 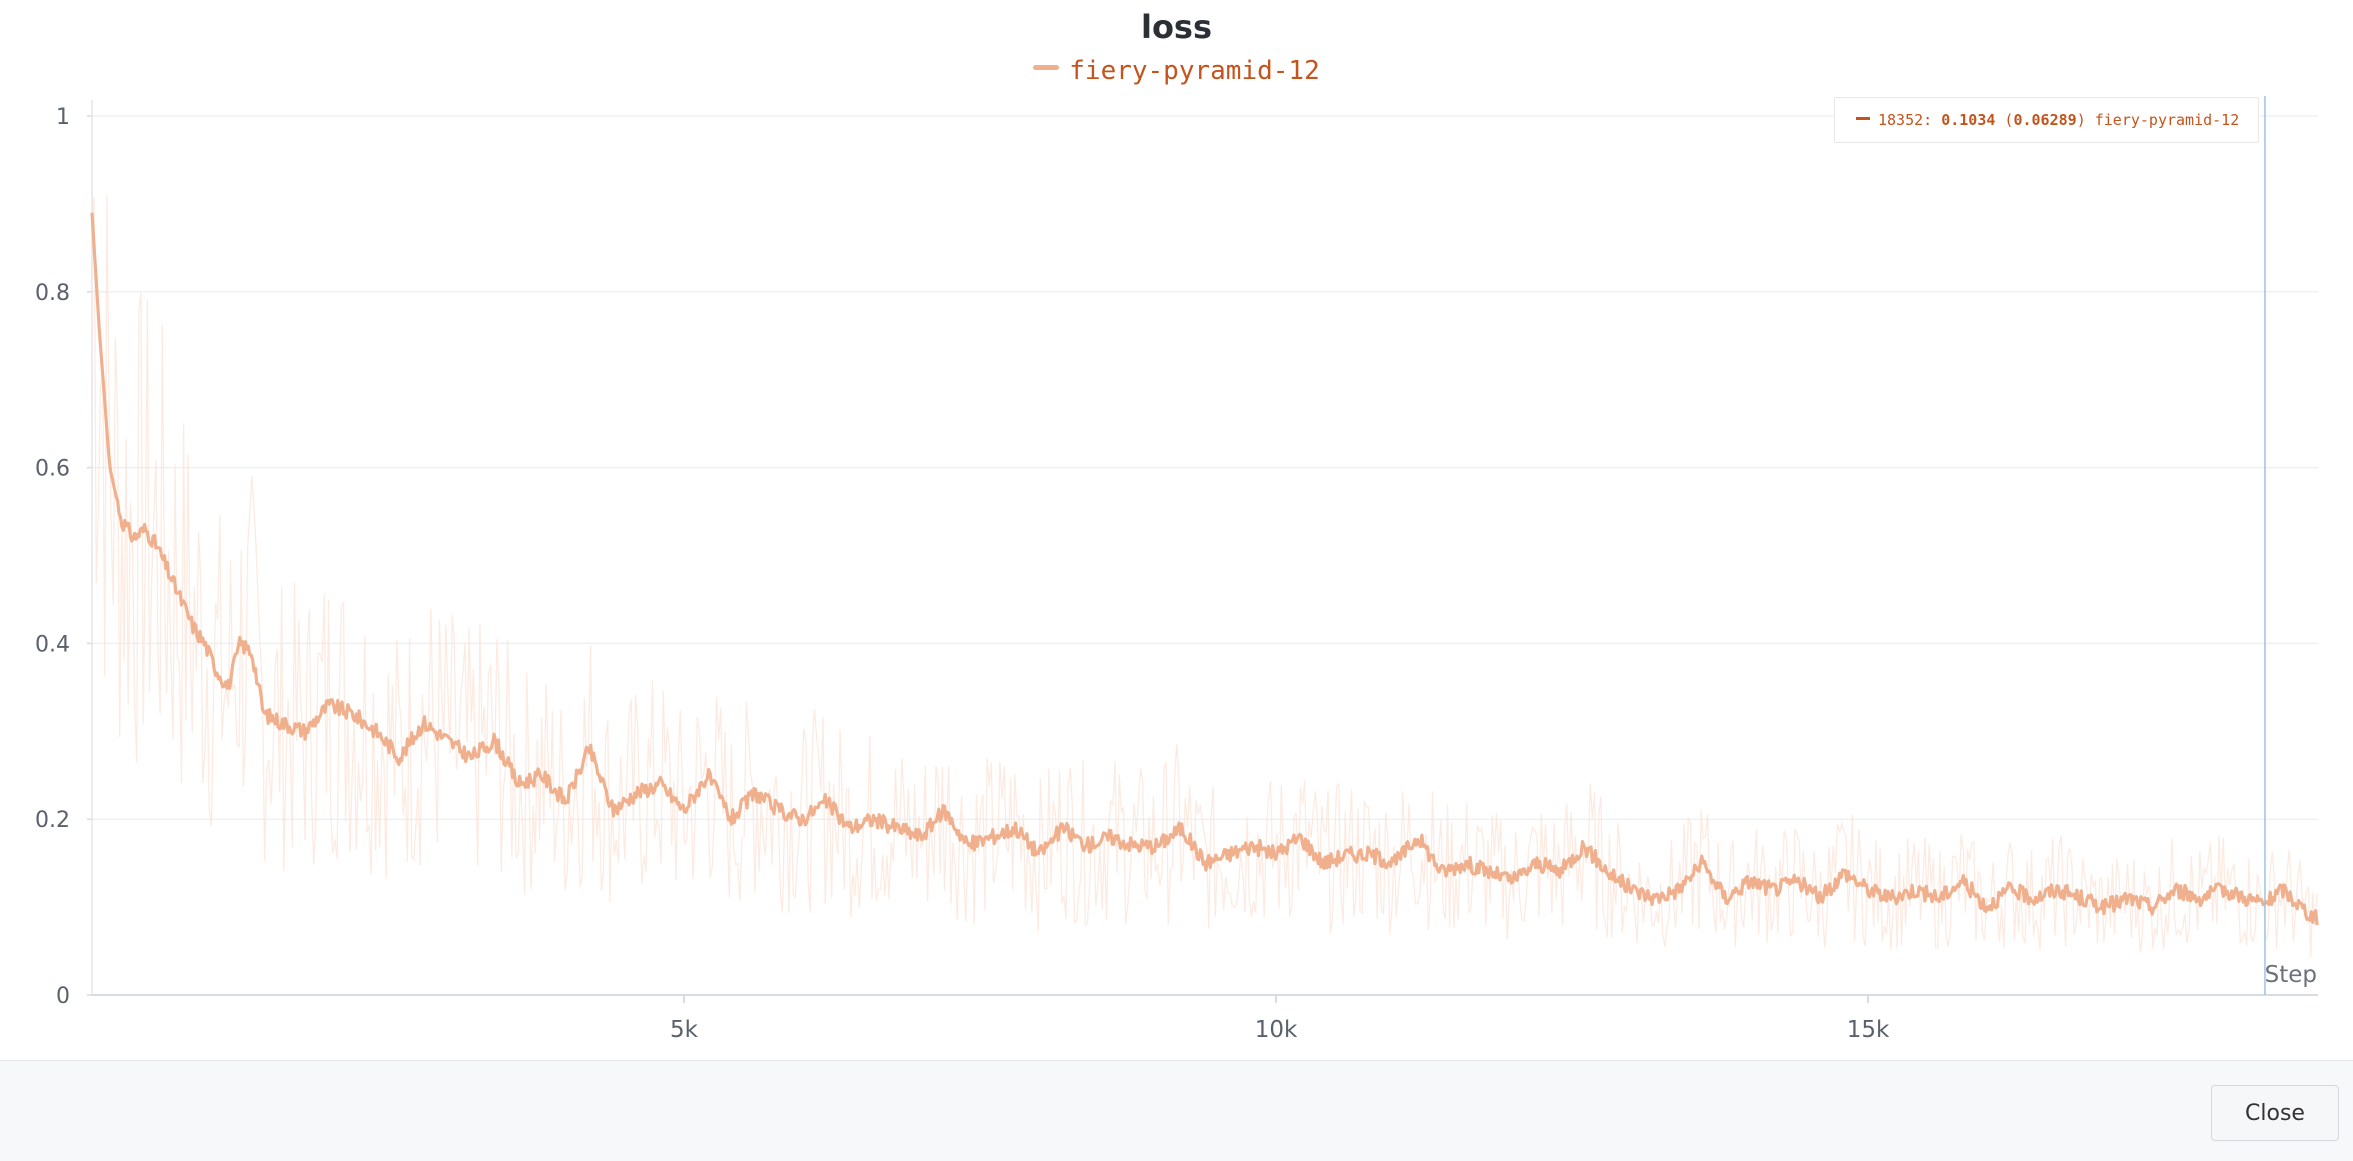 What do you see at coordinates (1176, 1110) in the screenshot?
I see `dialog-footer: Close` at bounding box center [1176, 1110].